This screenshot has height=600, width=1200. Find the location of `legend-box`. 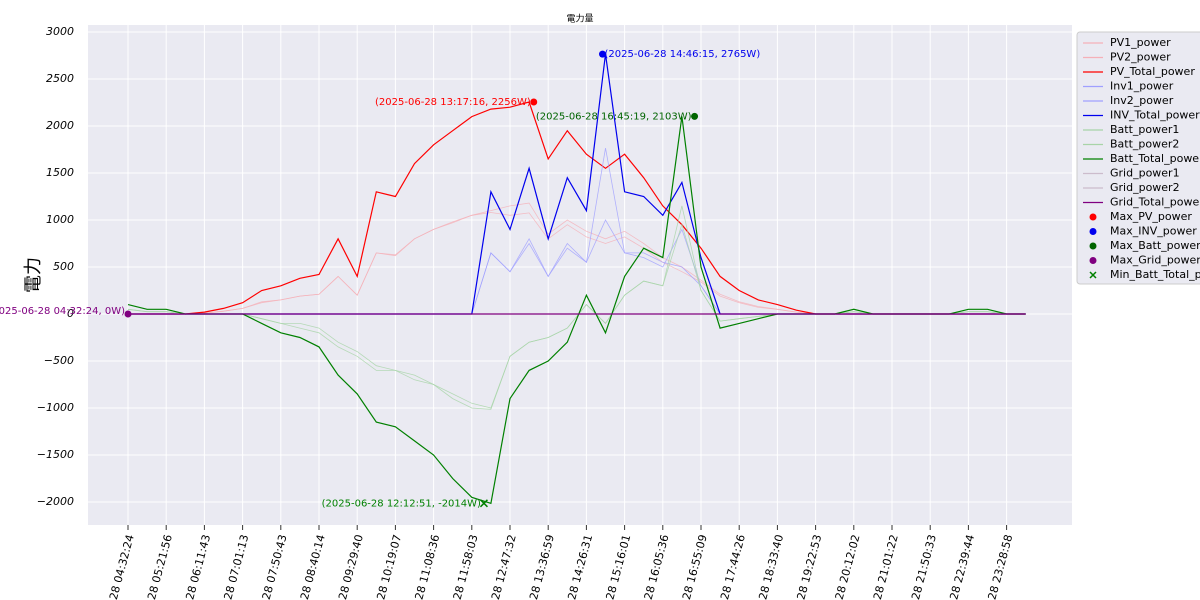

legend-box is located at coordinates (1138, 158).